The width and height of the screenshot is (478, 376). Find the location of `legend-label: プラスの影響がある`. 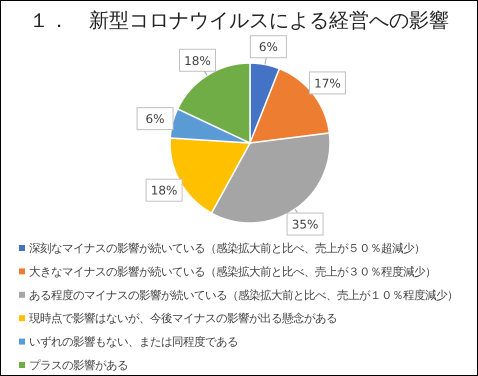

legend-label: プラスの影響がある is located at coordinates (78, 365).